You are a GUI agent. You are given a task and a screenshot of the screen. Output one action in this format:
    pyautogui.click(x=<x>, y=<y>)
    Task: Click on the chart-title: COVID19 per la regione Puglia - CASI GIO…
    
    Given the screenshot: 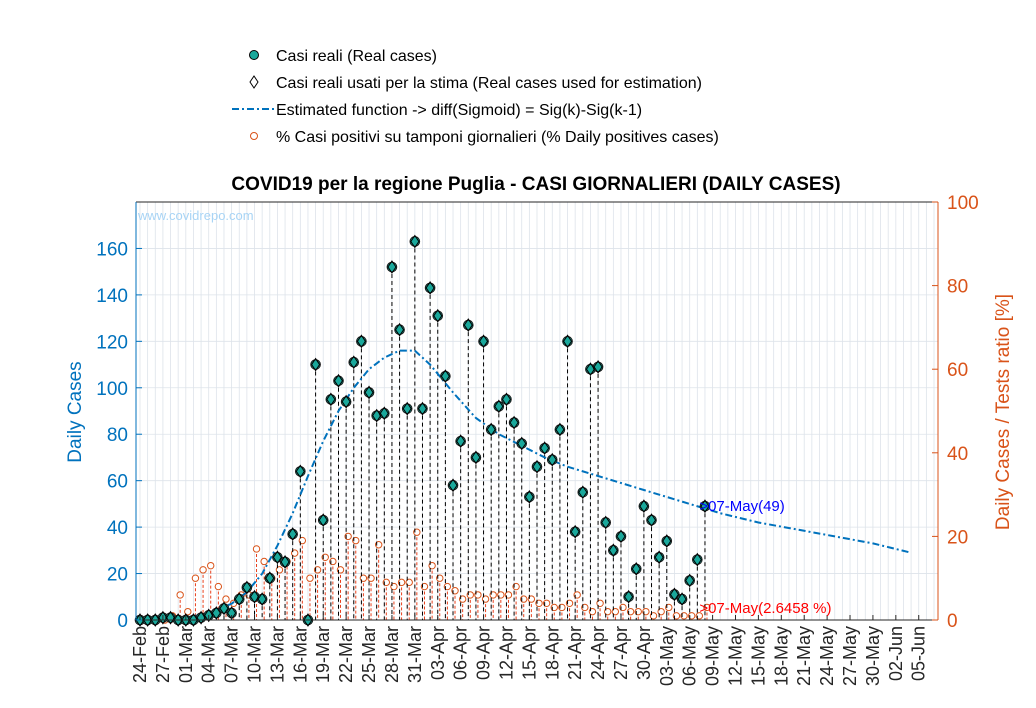 What is the action you would take?
    pyautogui.click(x=535, y=184)
    